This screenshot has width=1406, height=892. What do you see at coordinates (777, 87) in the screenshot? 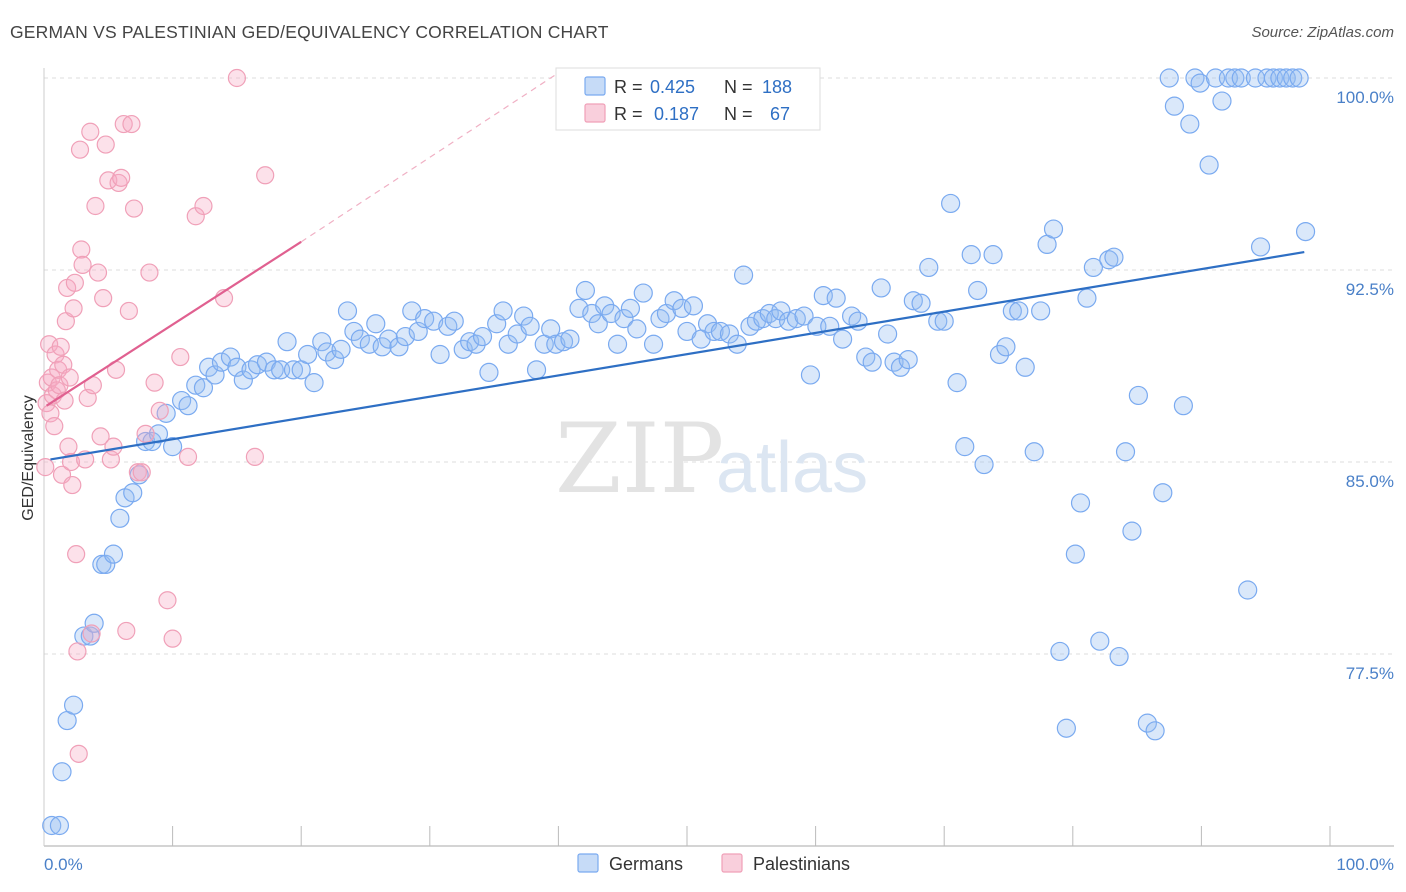
I see `stats-n-value-germans: 188` at bounding box center [777, 87].